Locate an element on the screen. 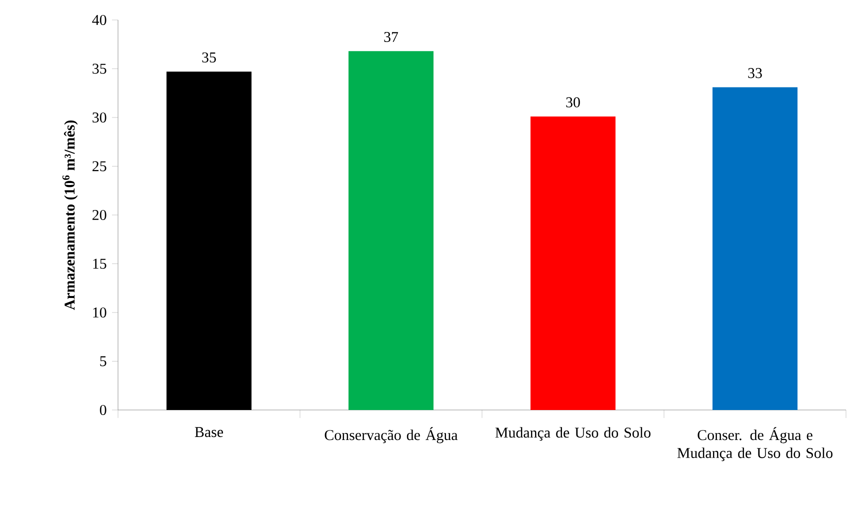 Image resolution: width=848 pixels, height=516 pixels. data-label: 33 is located at coordinates (755, 73).